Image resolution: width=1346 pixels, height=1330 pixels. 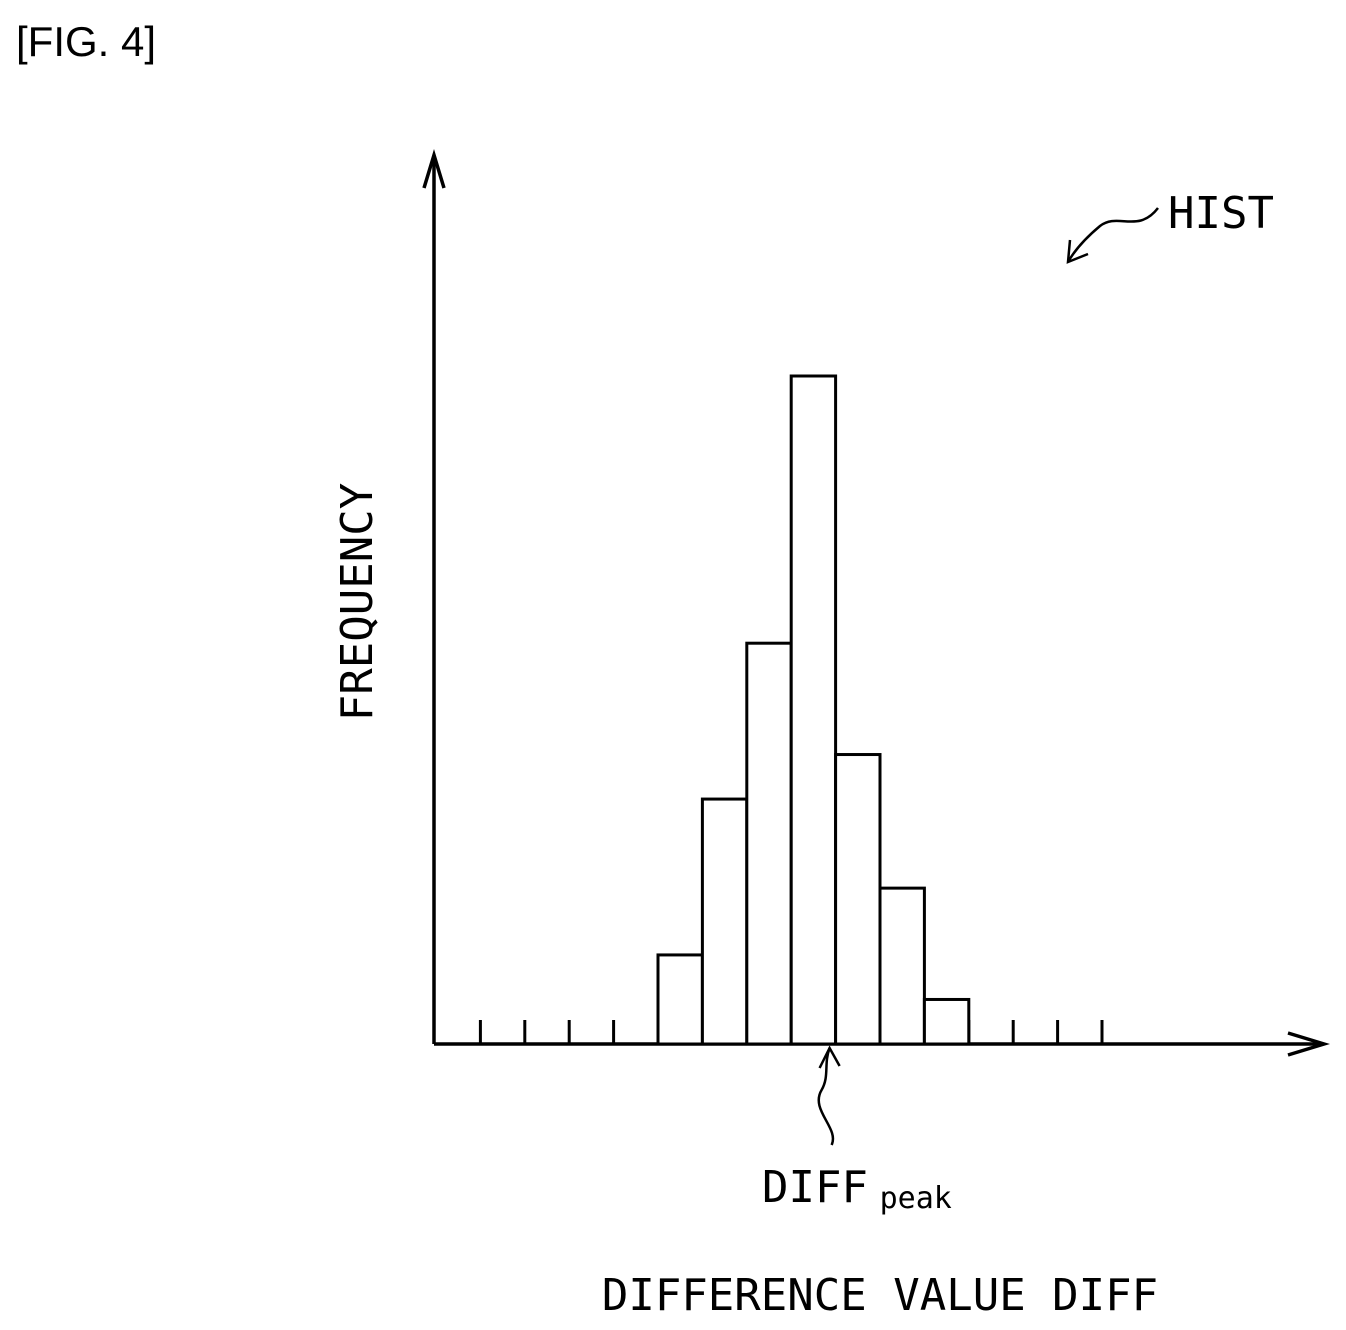 I want to click on y-axis-arrowhead, so click(x=434, y=168).